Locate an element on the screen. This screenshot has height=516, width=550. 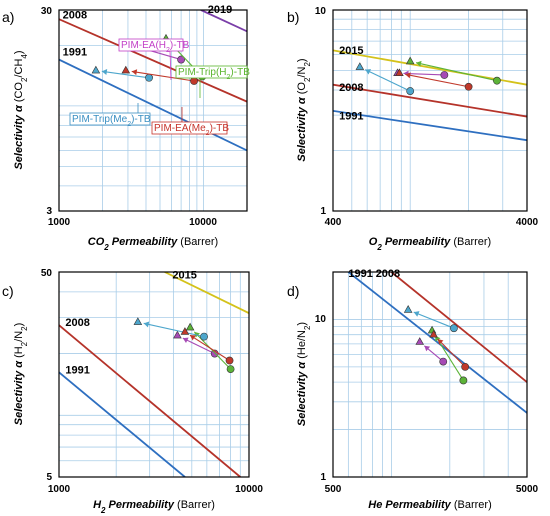
panel-c-xtick-left: 1000 is located at coordinates (59, 489).